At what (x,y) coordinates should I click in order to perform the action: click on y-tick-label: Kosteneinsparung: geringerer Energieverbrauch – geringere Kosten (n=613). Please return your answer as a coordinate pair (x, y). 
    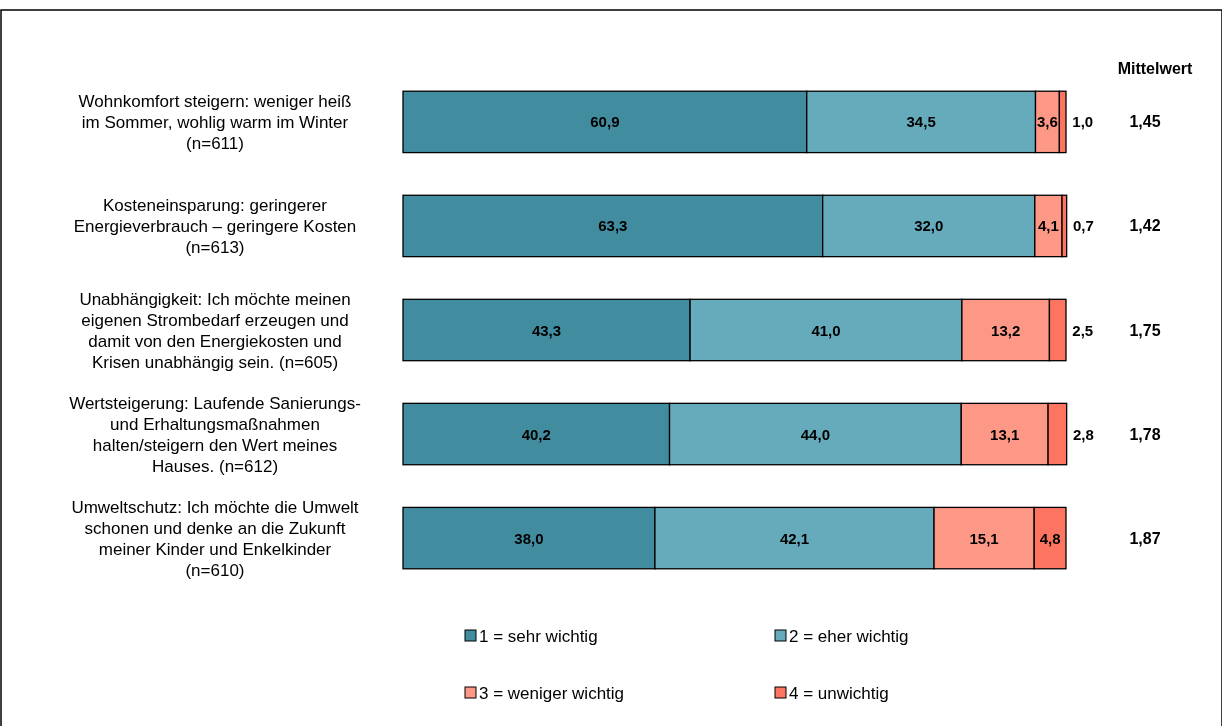
    Looking at the image, I should click on (215, 226).